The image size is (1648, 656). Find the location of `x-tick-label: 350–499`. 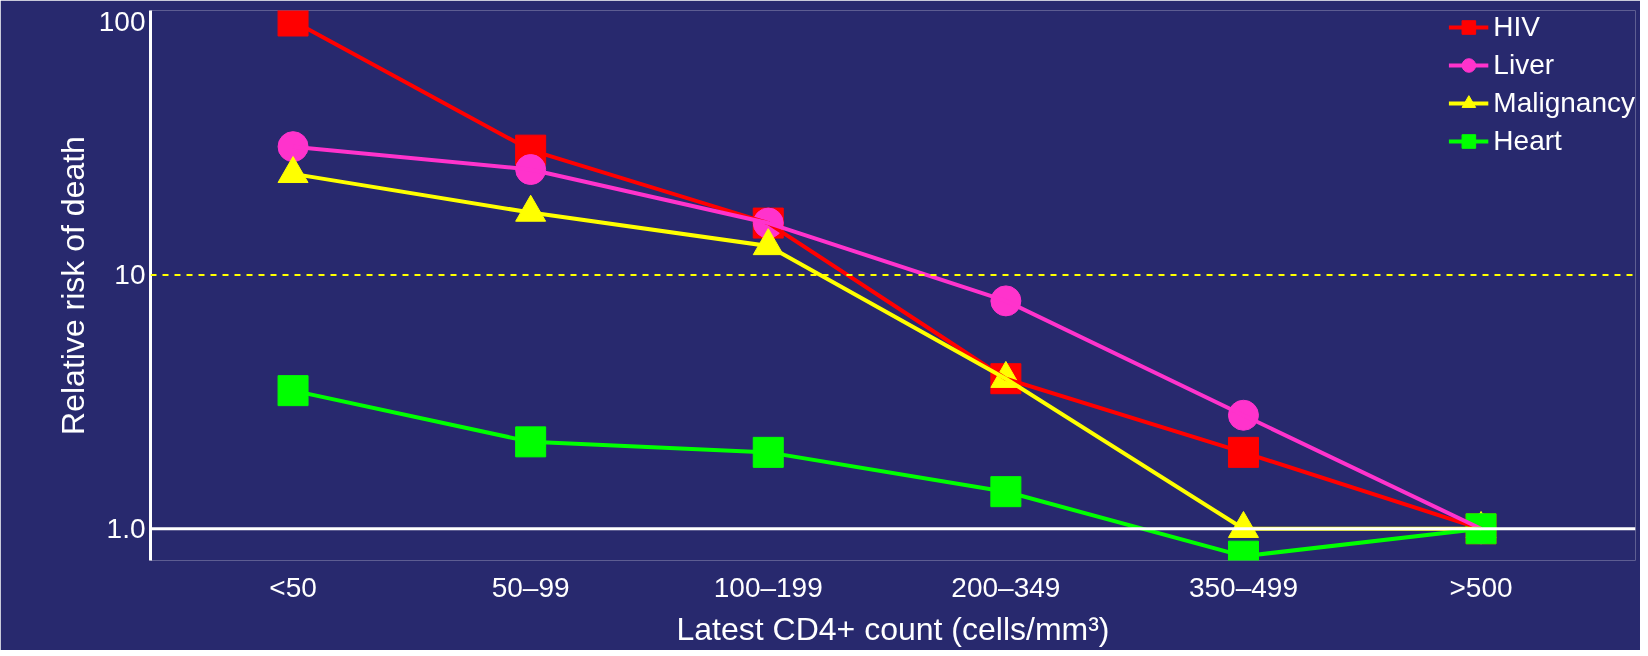

x-tick-label: 350–499 is located at coordinates (1243, 587).